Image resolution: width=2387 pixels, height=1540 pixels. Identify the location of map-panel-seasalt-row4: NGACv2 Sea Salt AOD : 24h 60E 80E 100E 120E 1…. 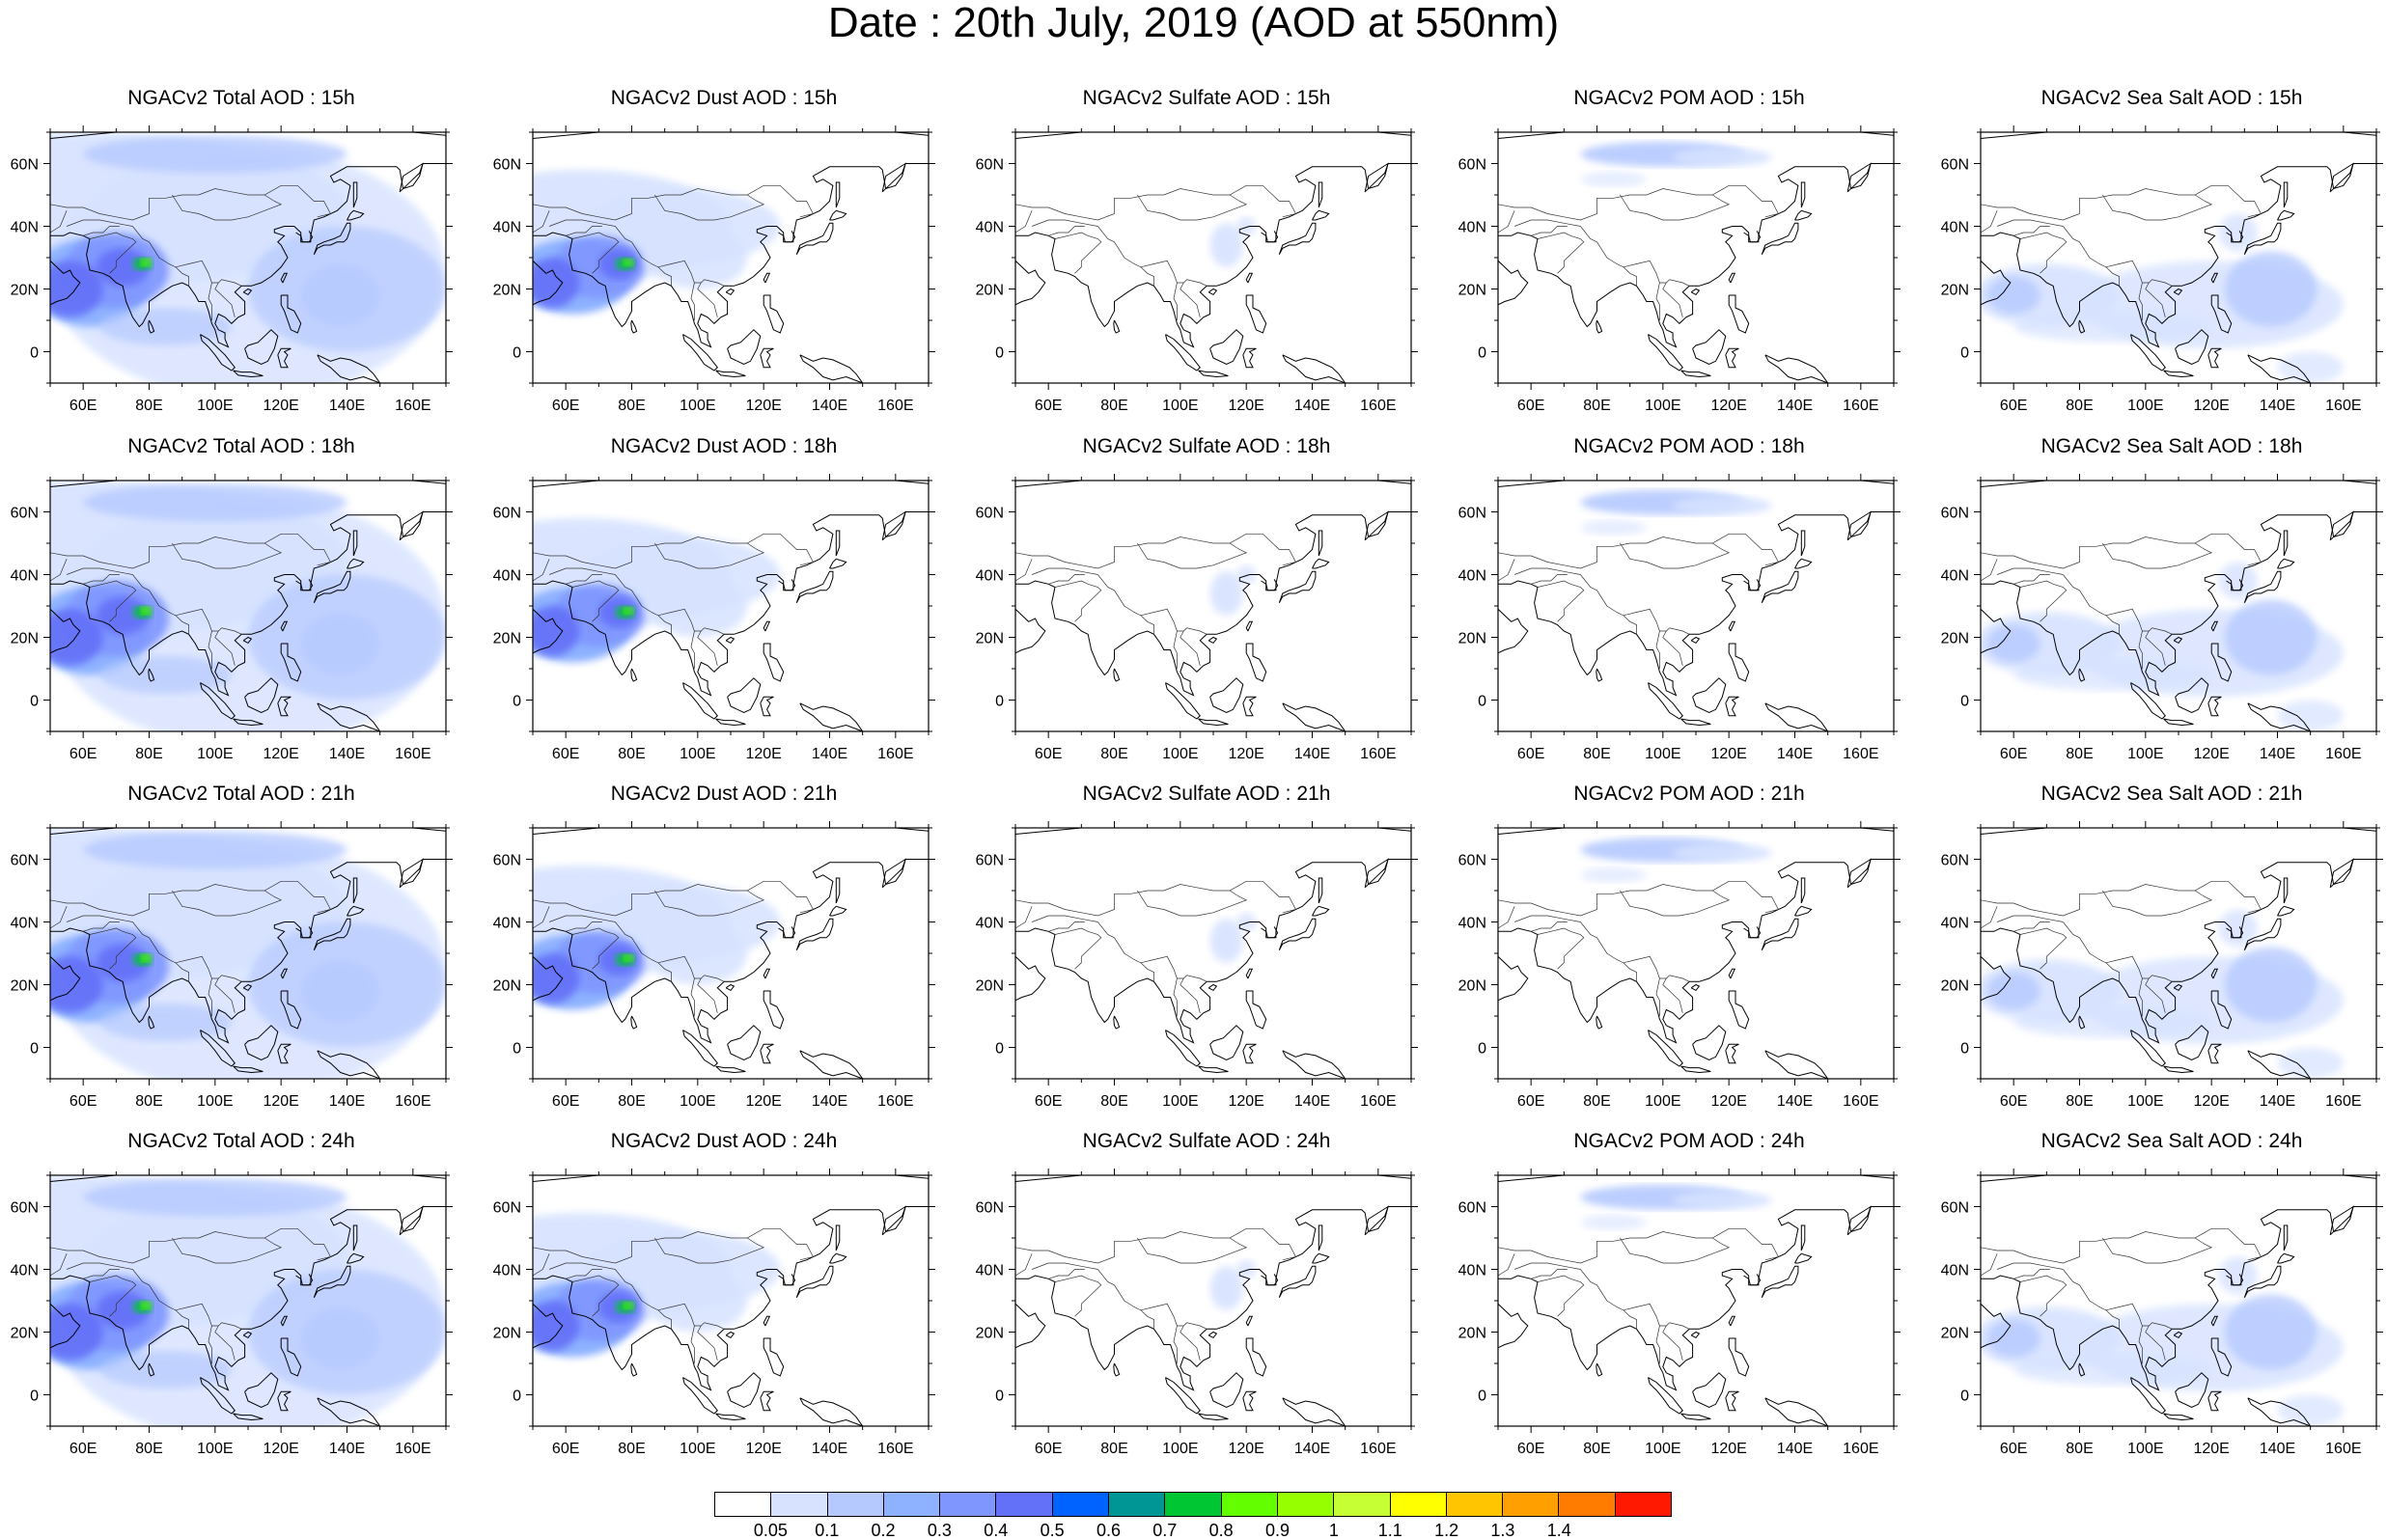
(2158, 1298).